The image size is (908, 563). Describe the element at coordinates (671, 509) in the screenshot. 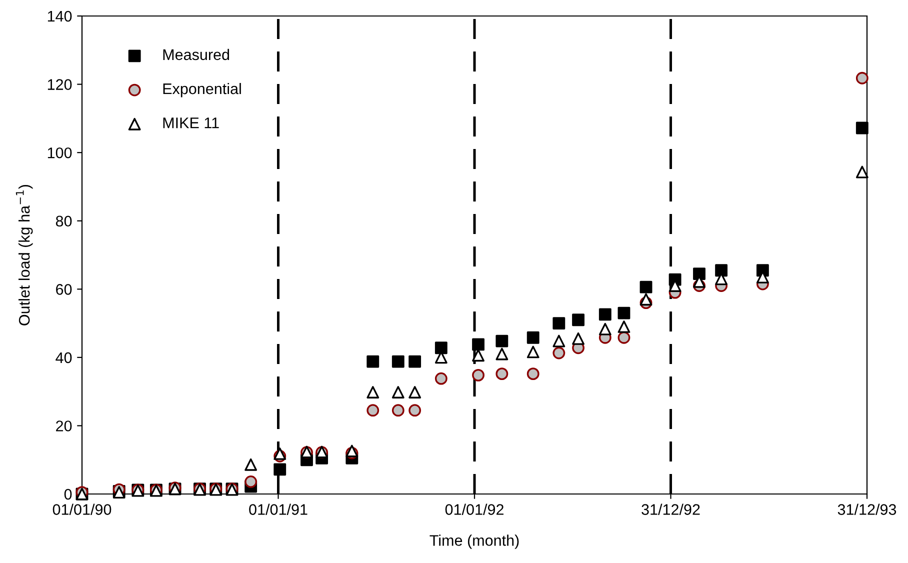

I see `x-tick-label: 31/12/92` at that location.